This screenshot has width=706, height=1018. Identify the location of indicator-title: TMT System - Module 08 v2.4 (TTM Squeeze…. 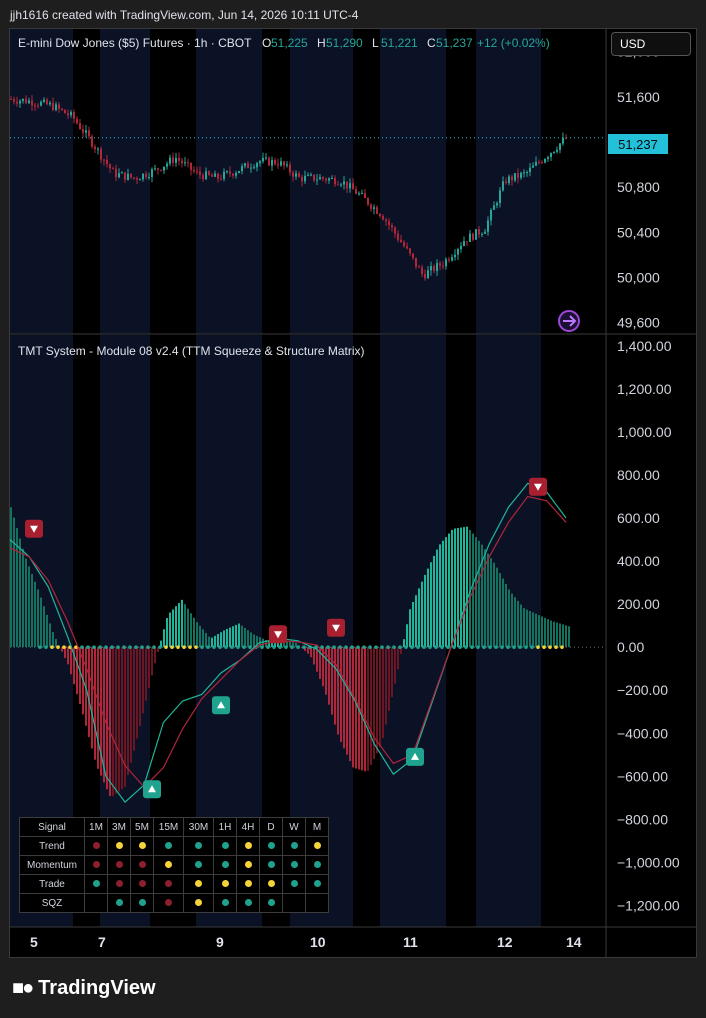
(191, 351).